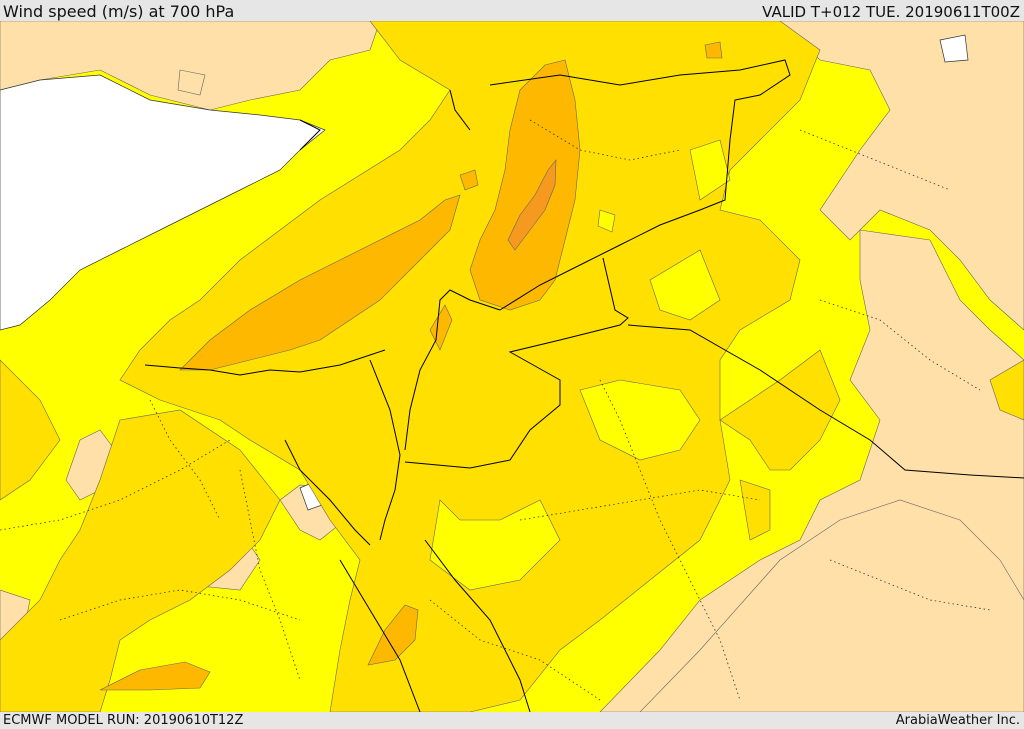 The width and height of the screenshot is (1024, 729). I want to click on credit-label: ArabiaWeather Inc., so click(957, 720).